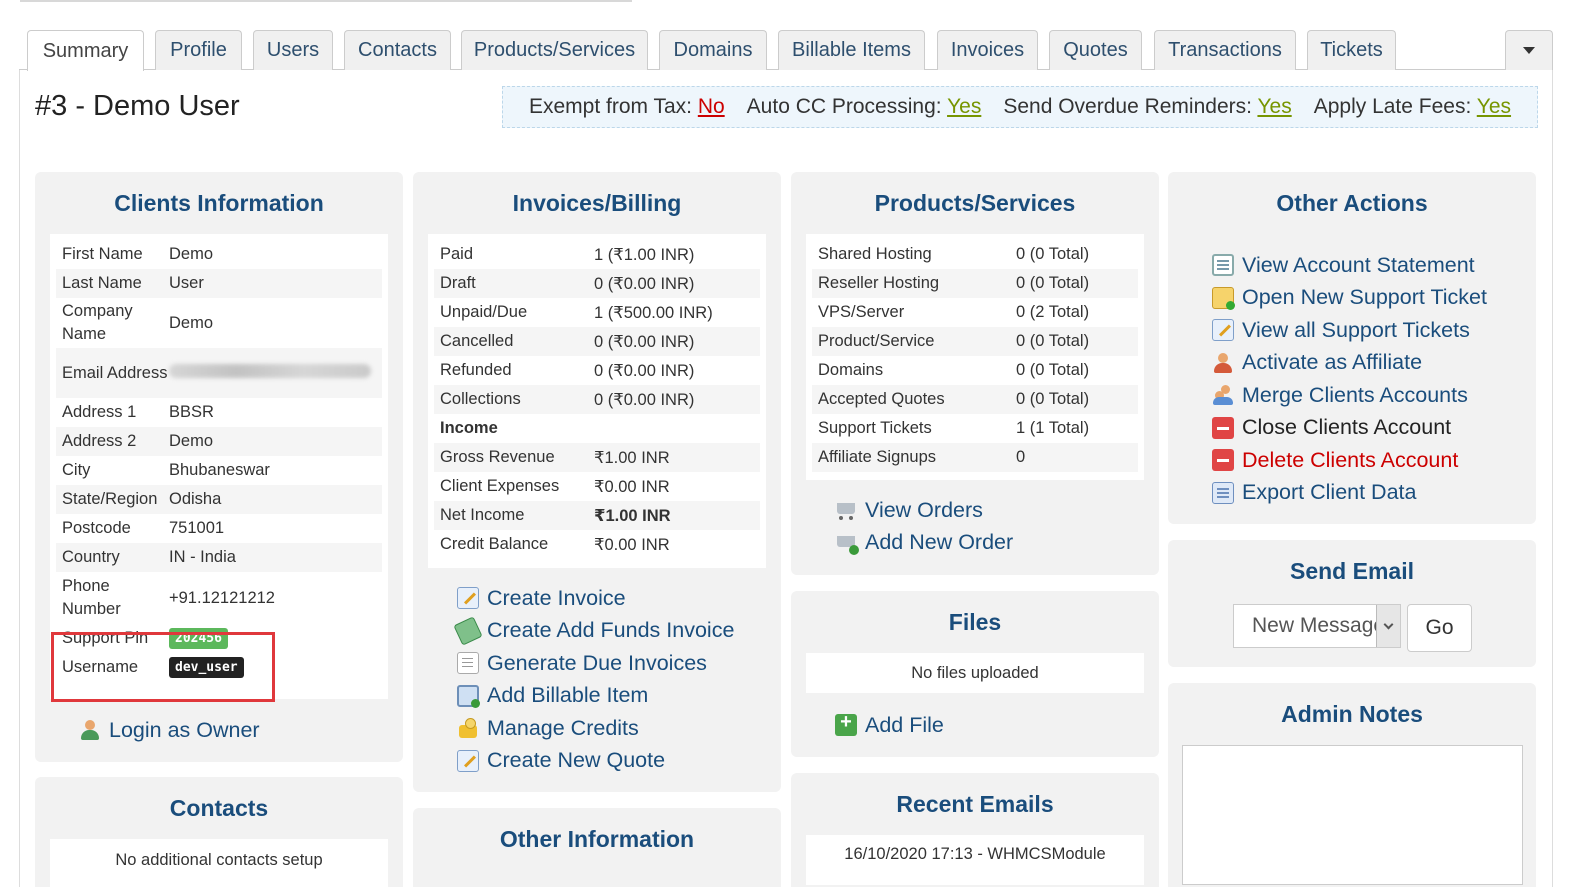  Describe the element at coordinates (954, 428) in the screenshot. I see `table-row: Support Tickets 1 (1 Total)` at that location.